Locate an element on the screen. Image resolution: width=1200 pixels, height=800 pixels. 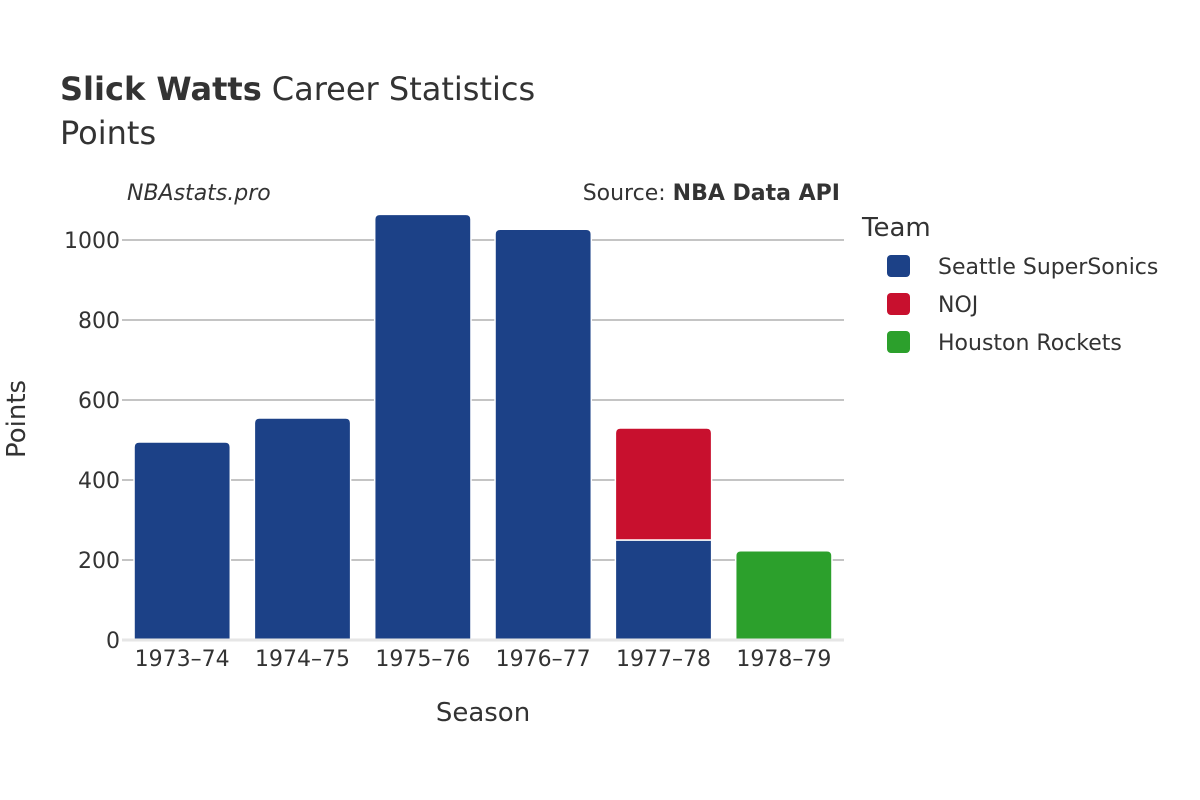
player-name: Slick Watts is located at coordinates (161, 89).